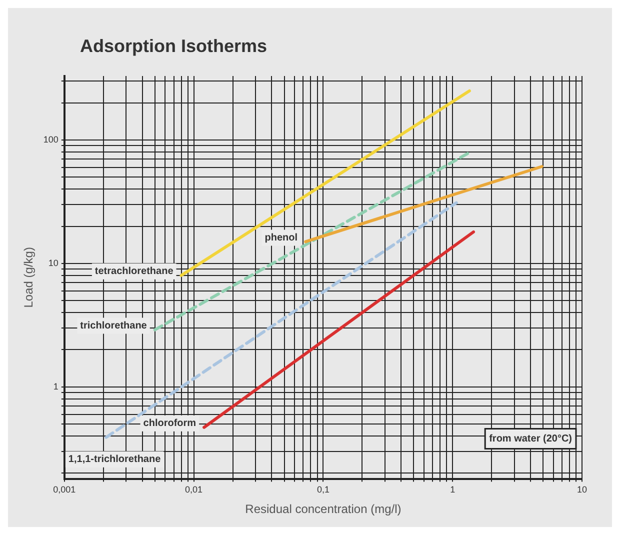 The width and height of the screenshot is (620, 535). What do you see at coordinates (453, 489) in the screenshot?
I see `x-tick-label: 1` at bounding box center [453, 489].